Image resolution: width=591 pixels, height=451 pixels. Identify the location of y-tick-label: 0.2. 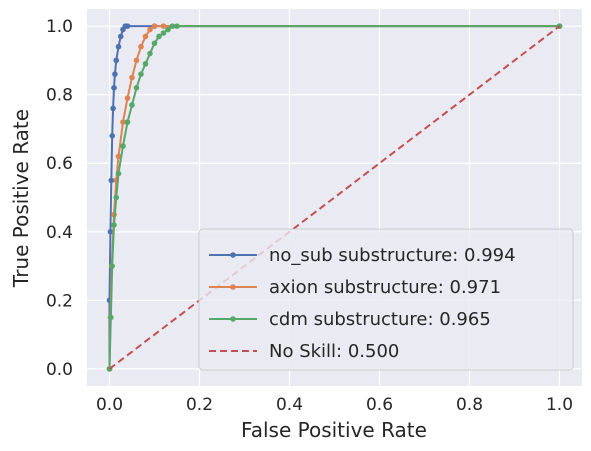
(59, 301).